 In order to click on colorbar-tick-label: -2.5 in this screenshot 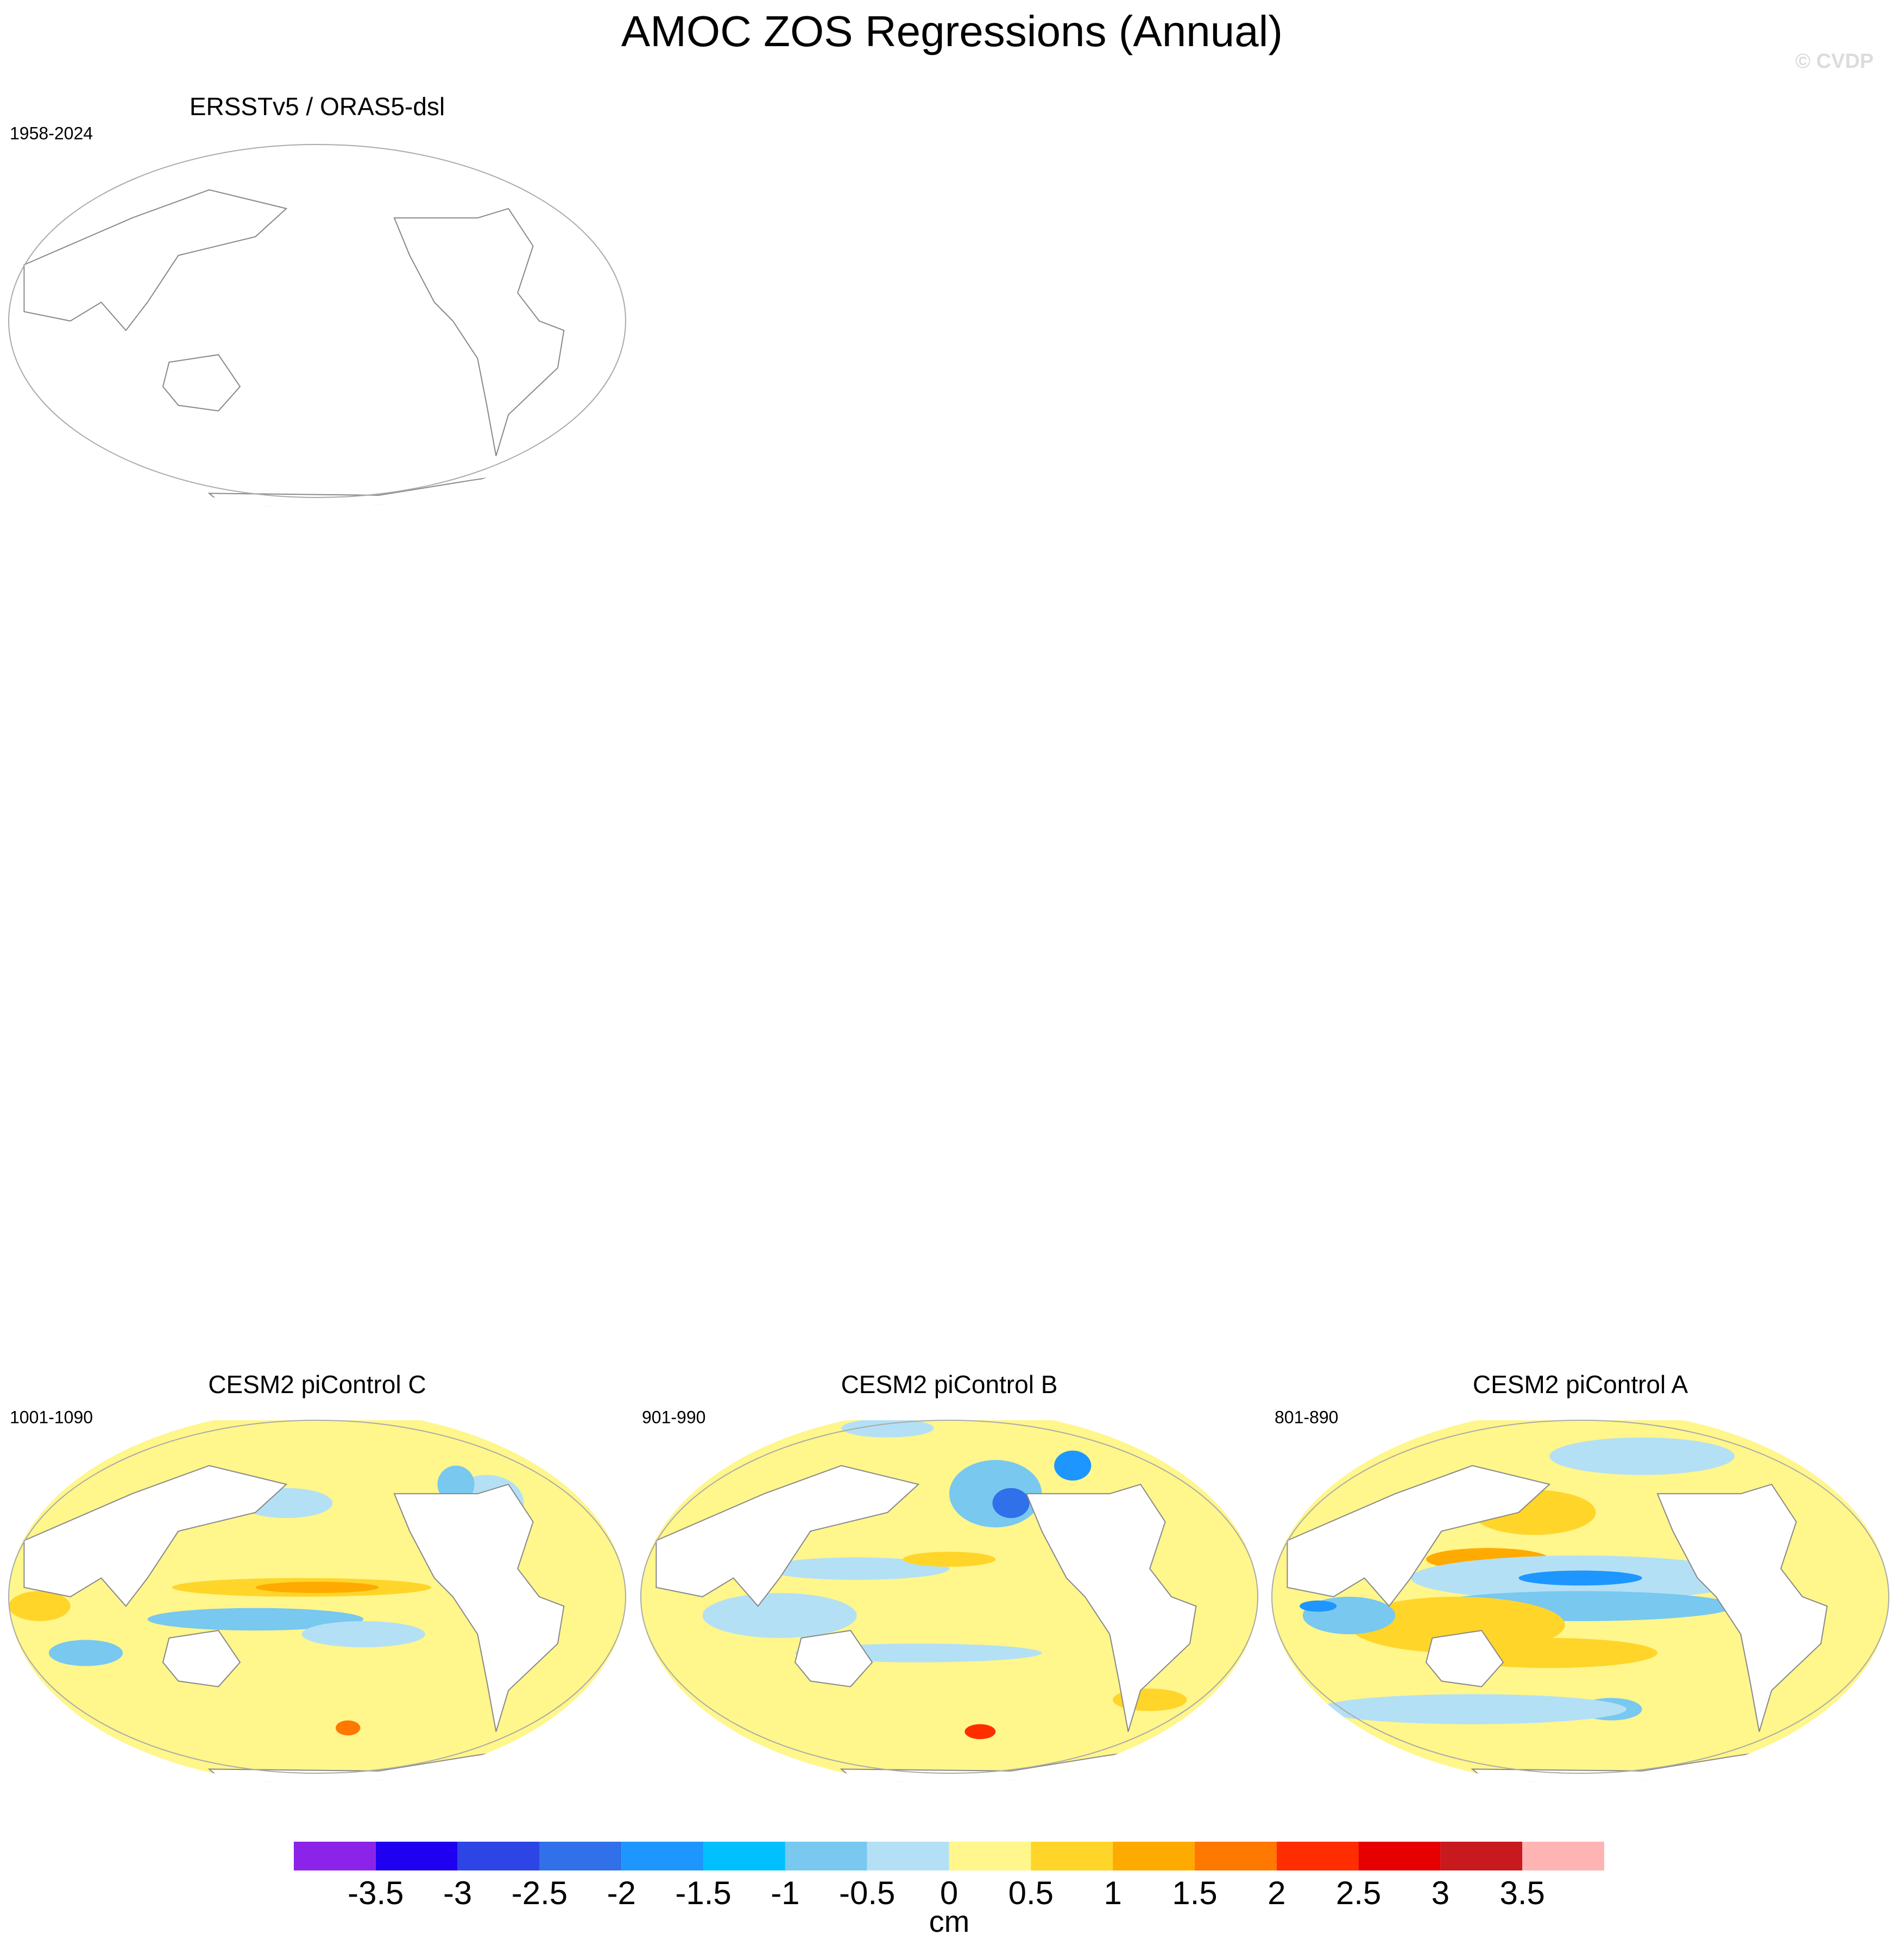, I will do `click(540, 1893)`.